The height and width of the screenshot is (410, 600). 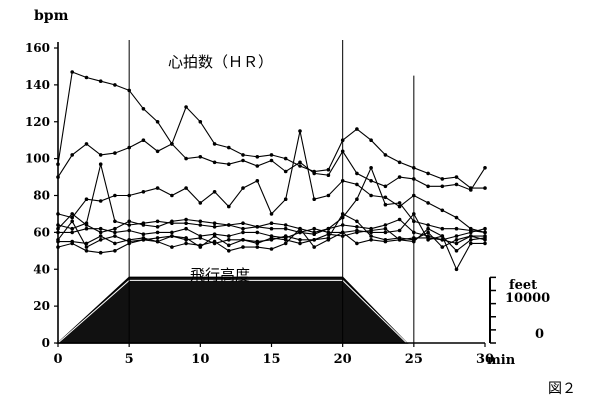 I want to click on y-tick-label: 160, so click(x=37, y=48).